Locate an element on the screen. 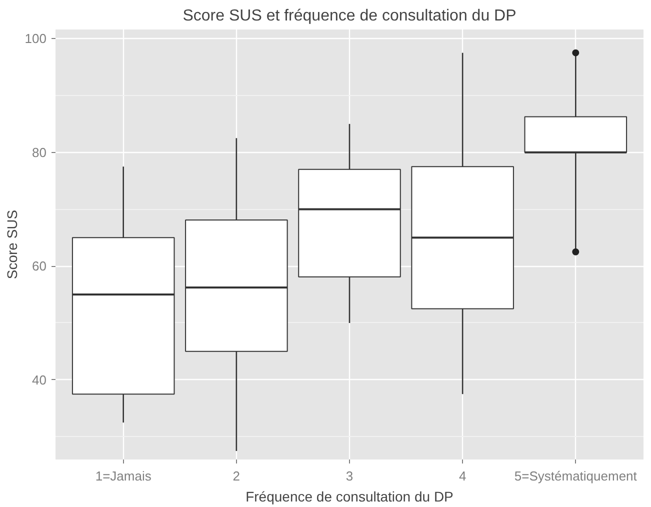  x-tick-label: 1=Jamais is located at coordinates (123, 476).